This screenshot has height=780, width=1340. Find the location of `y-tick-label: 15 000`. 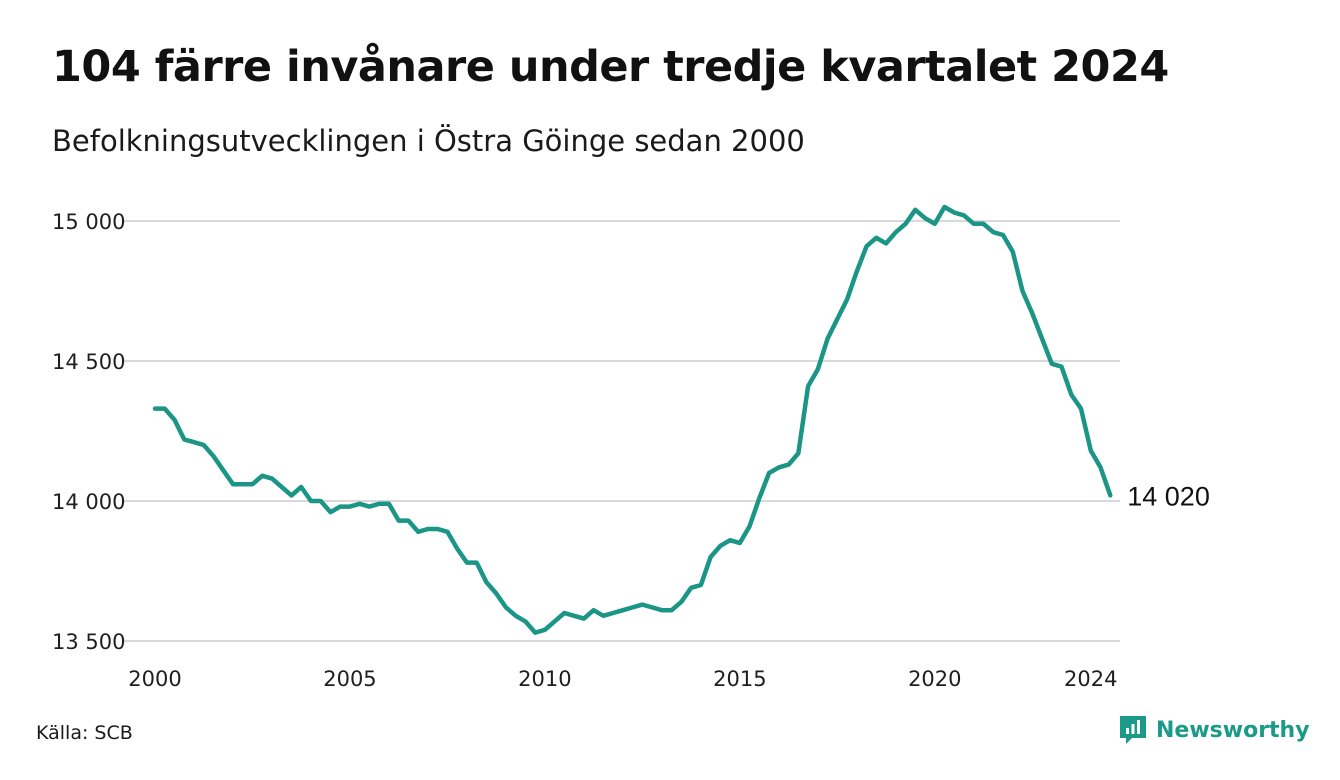

y-tick-label: 15 000 is located at coordinates (88, 222).